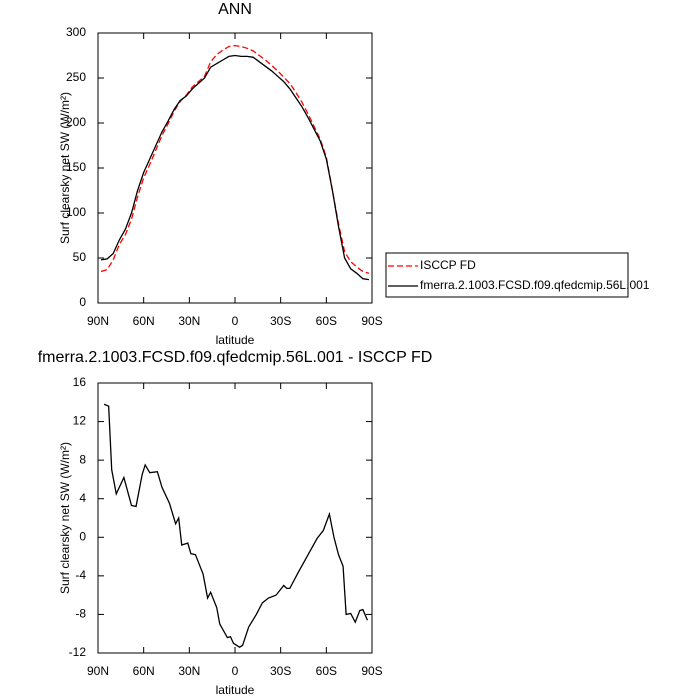  I want to click on y-tick-label: 300, so click(76, 32).